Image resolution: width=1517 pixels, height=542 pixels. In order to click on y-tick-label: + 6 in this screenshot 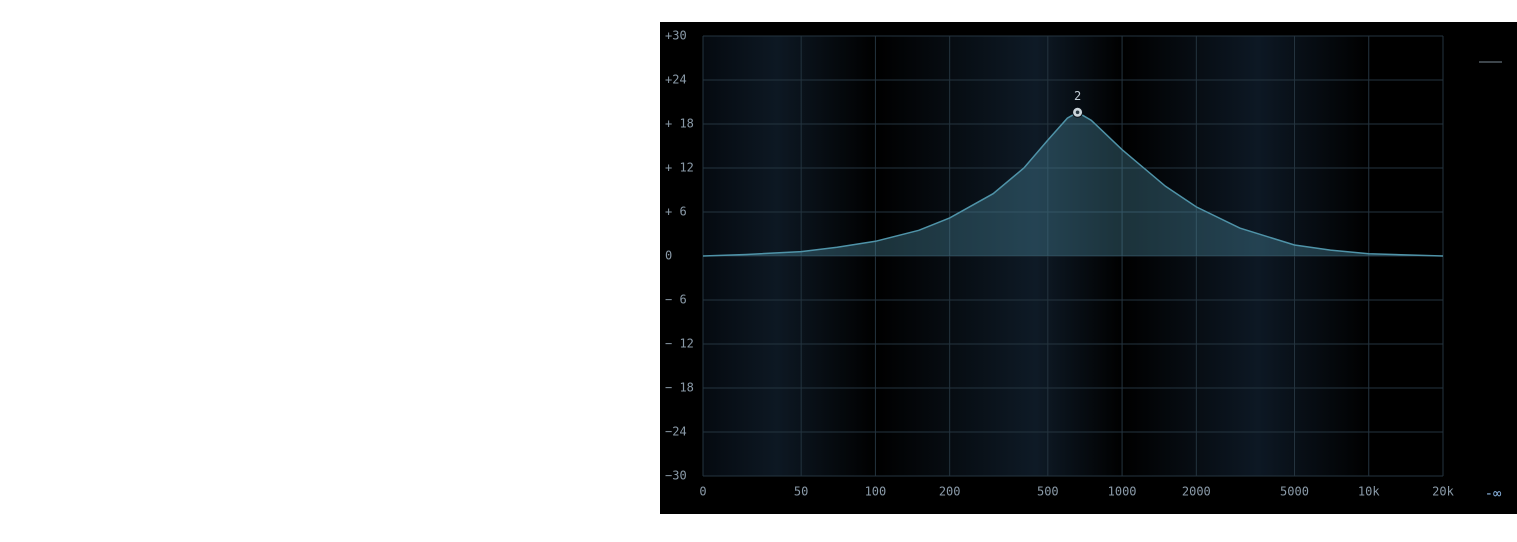, I will do `click(676, 212)`.